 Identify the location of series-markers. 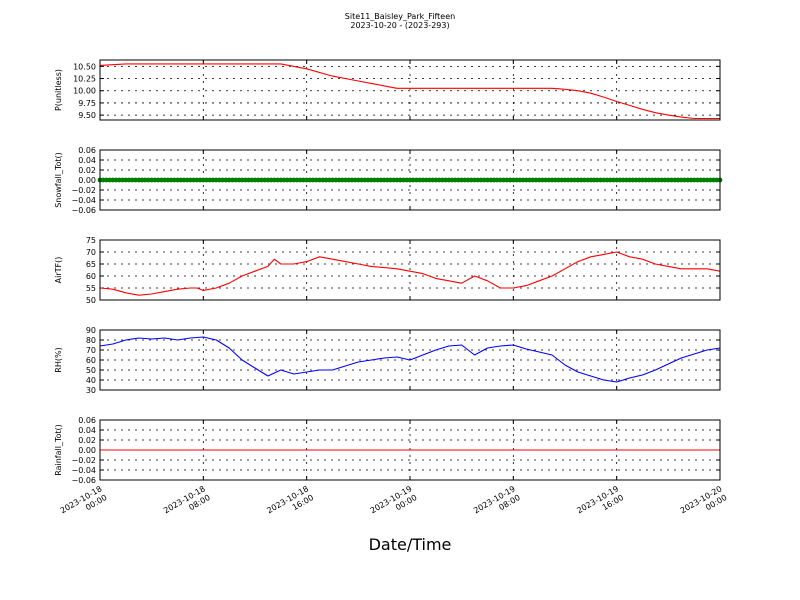
(410, 180).